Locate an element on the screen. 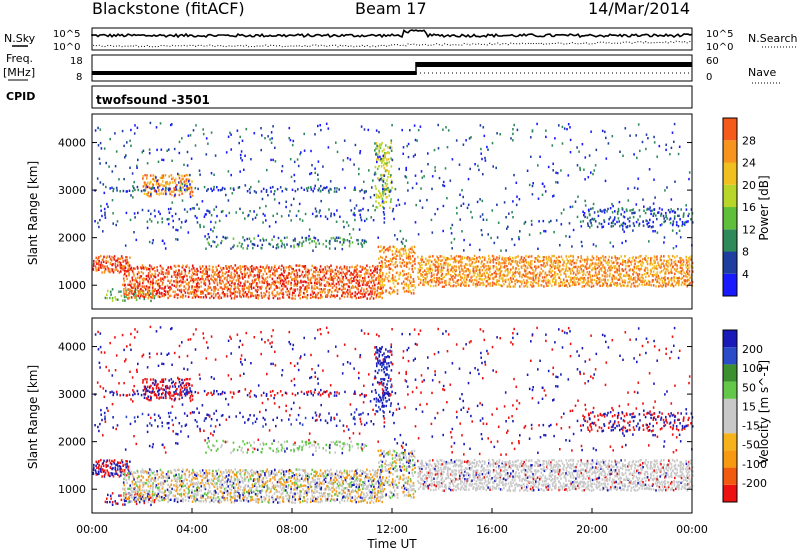 This screenshot has height=554, width=800. nsky-label: N.Sky is located at coordinates (20, 38).